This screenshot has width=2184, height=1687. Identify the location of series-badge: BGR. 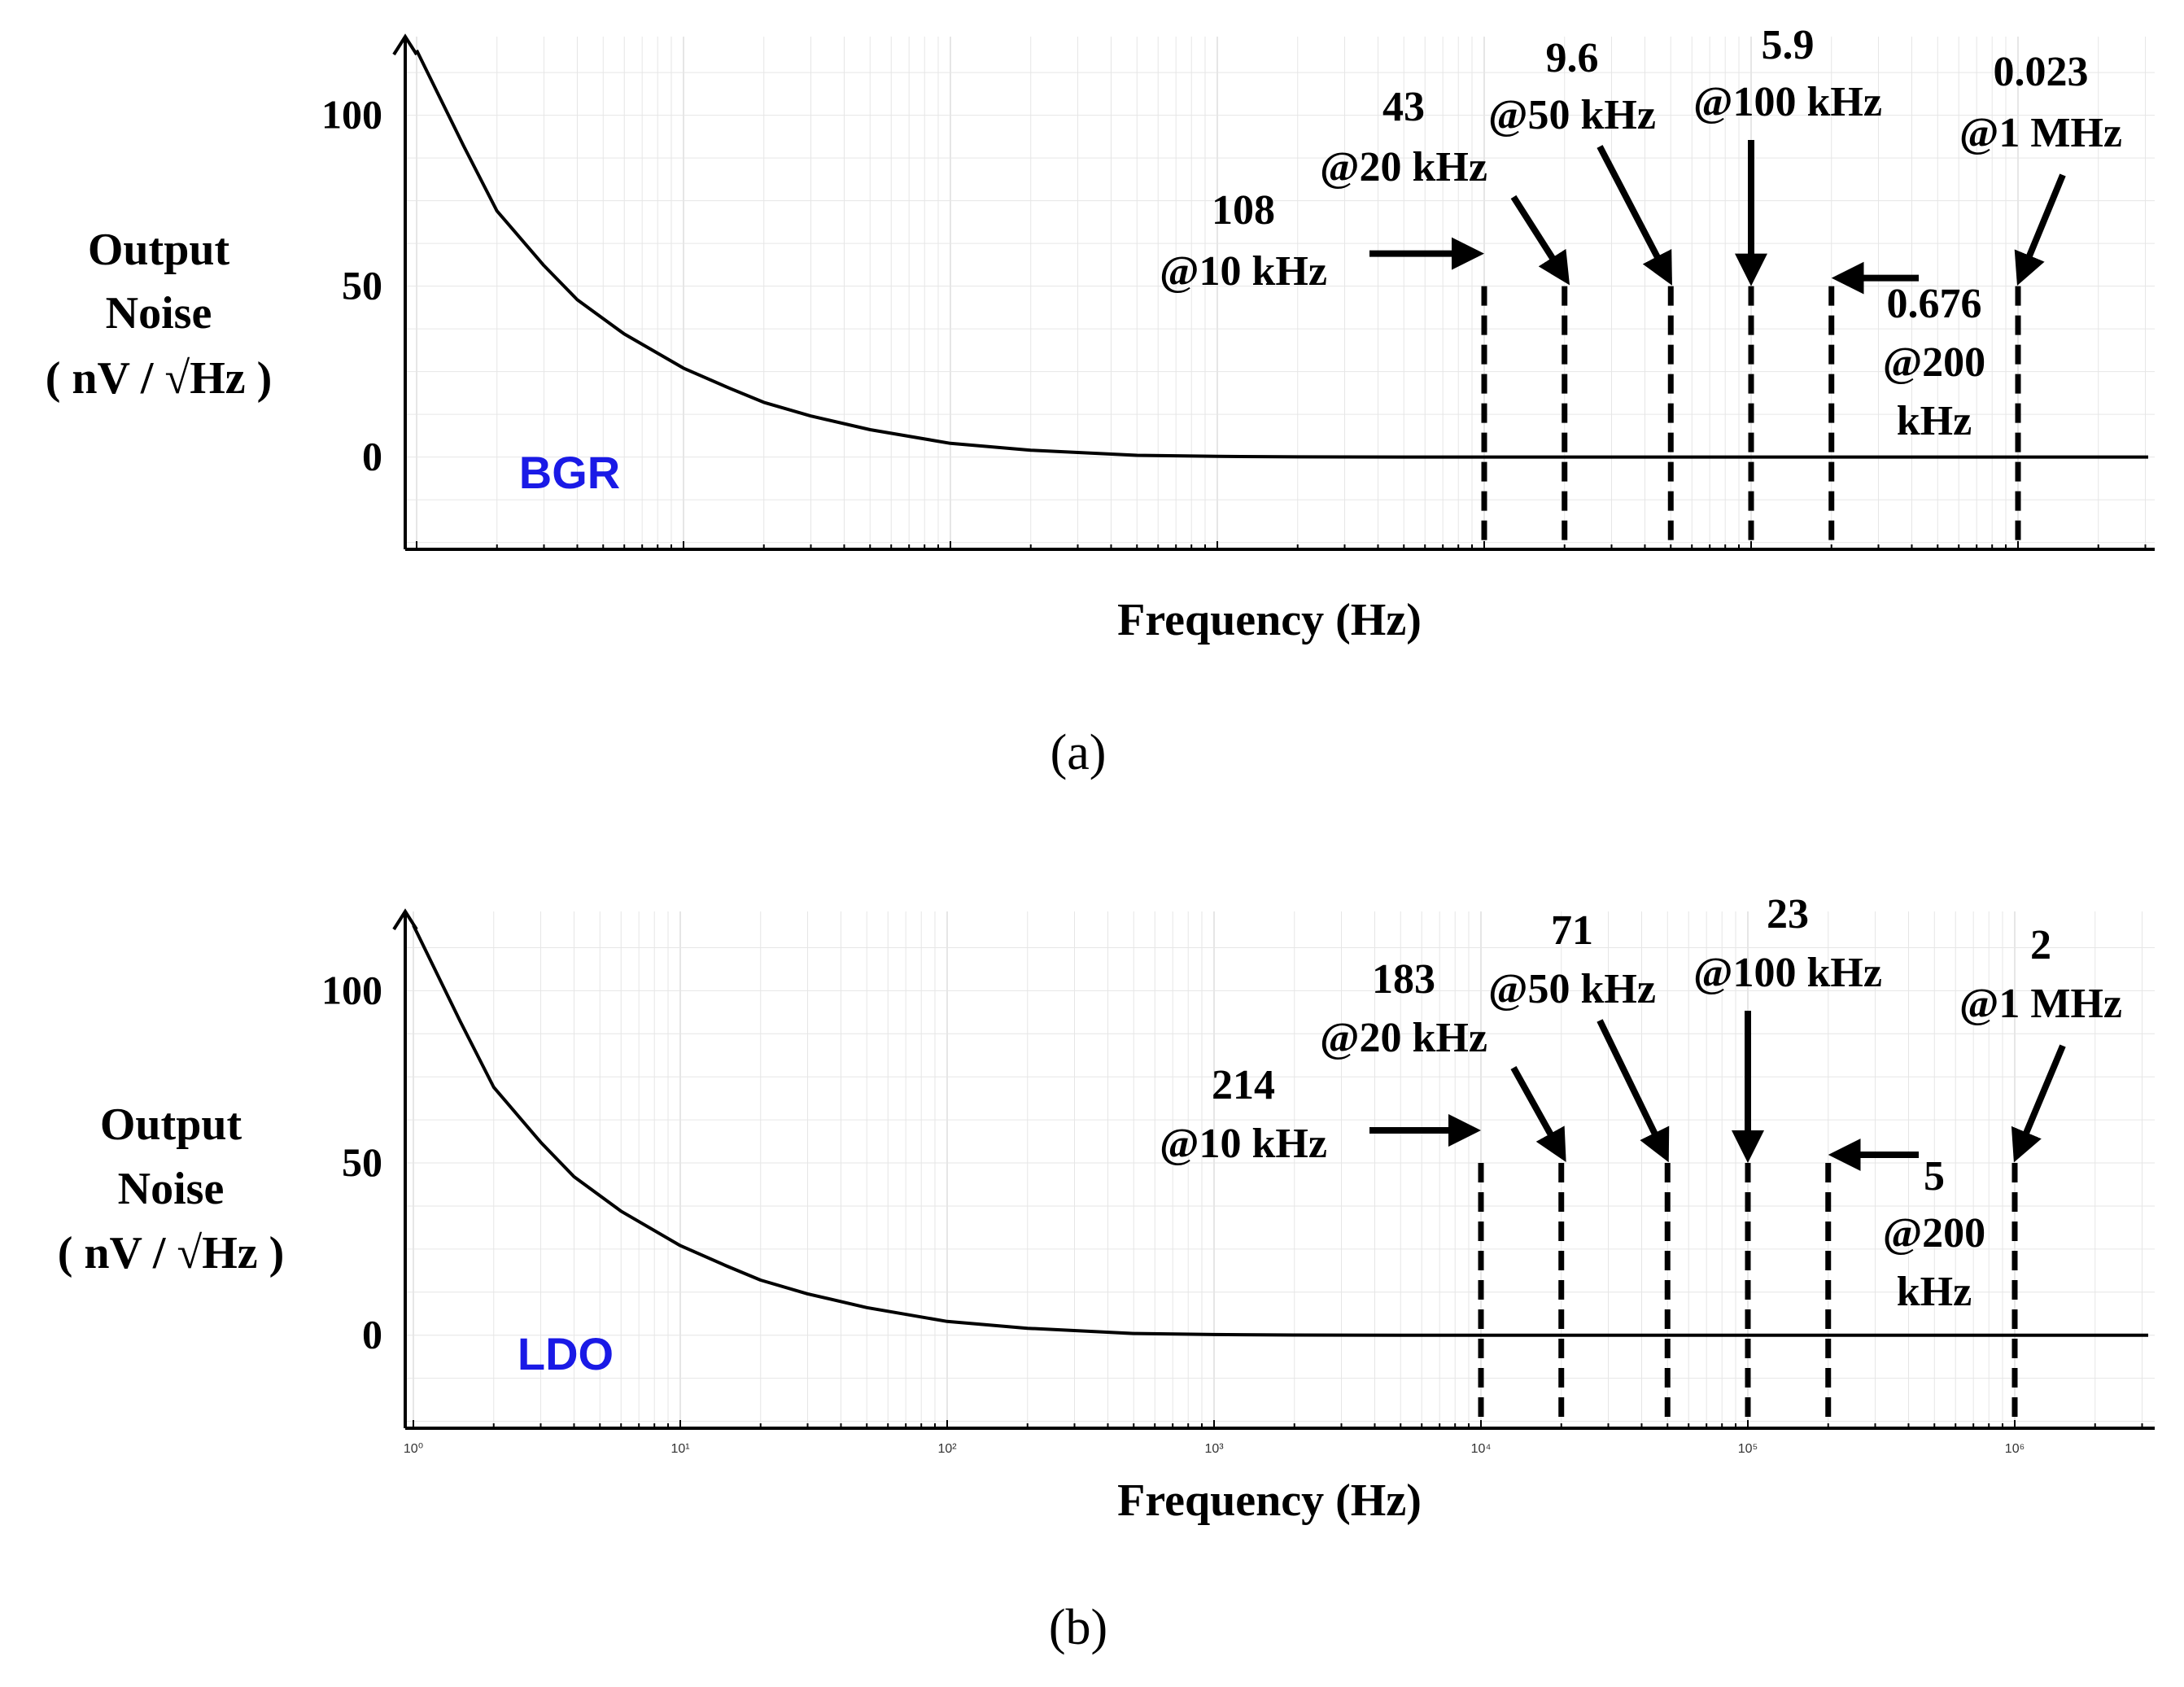
(569, 472).